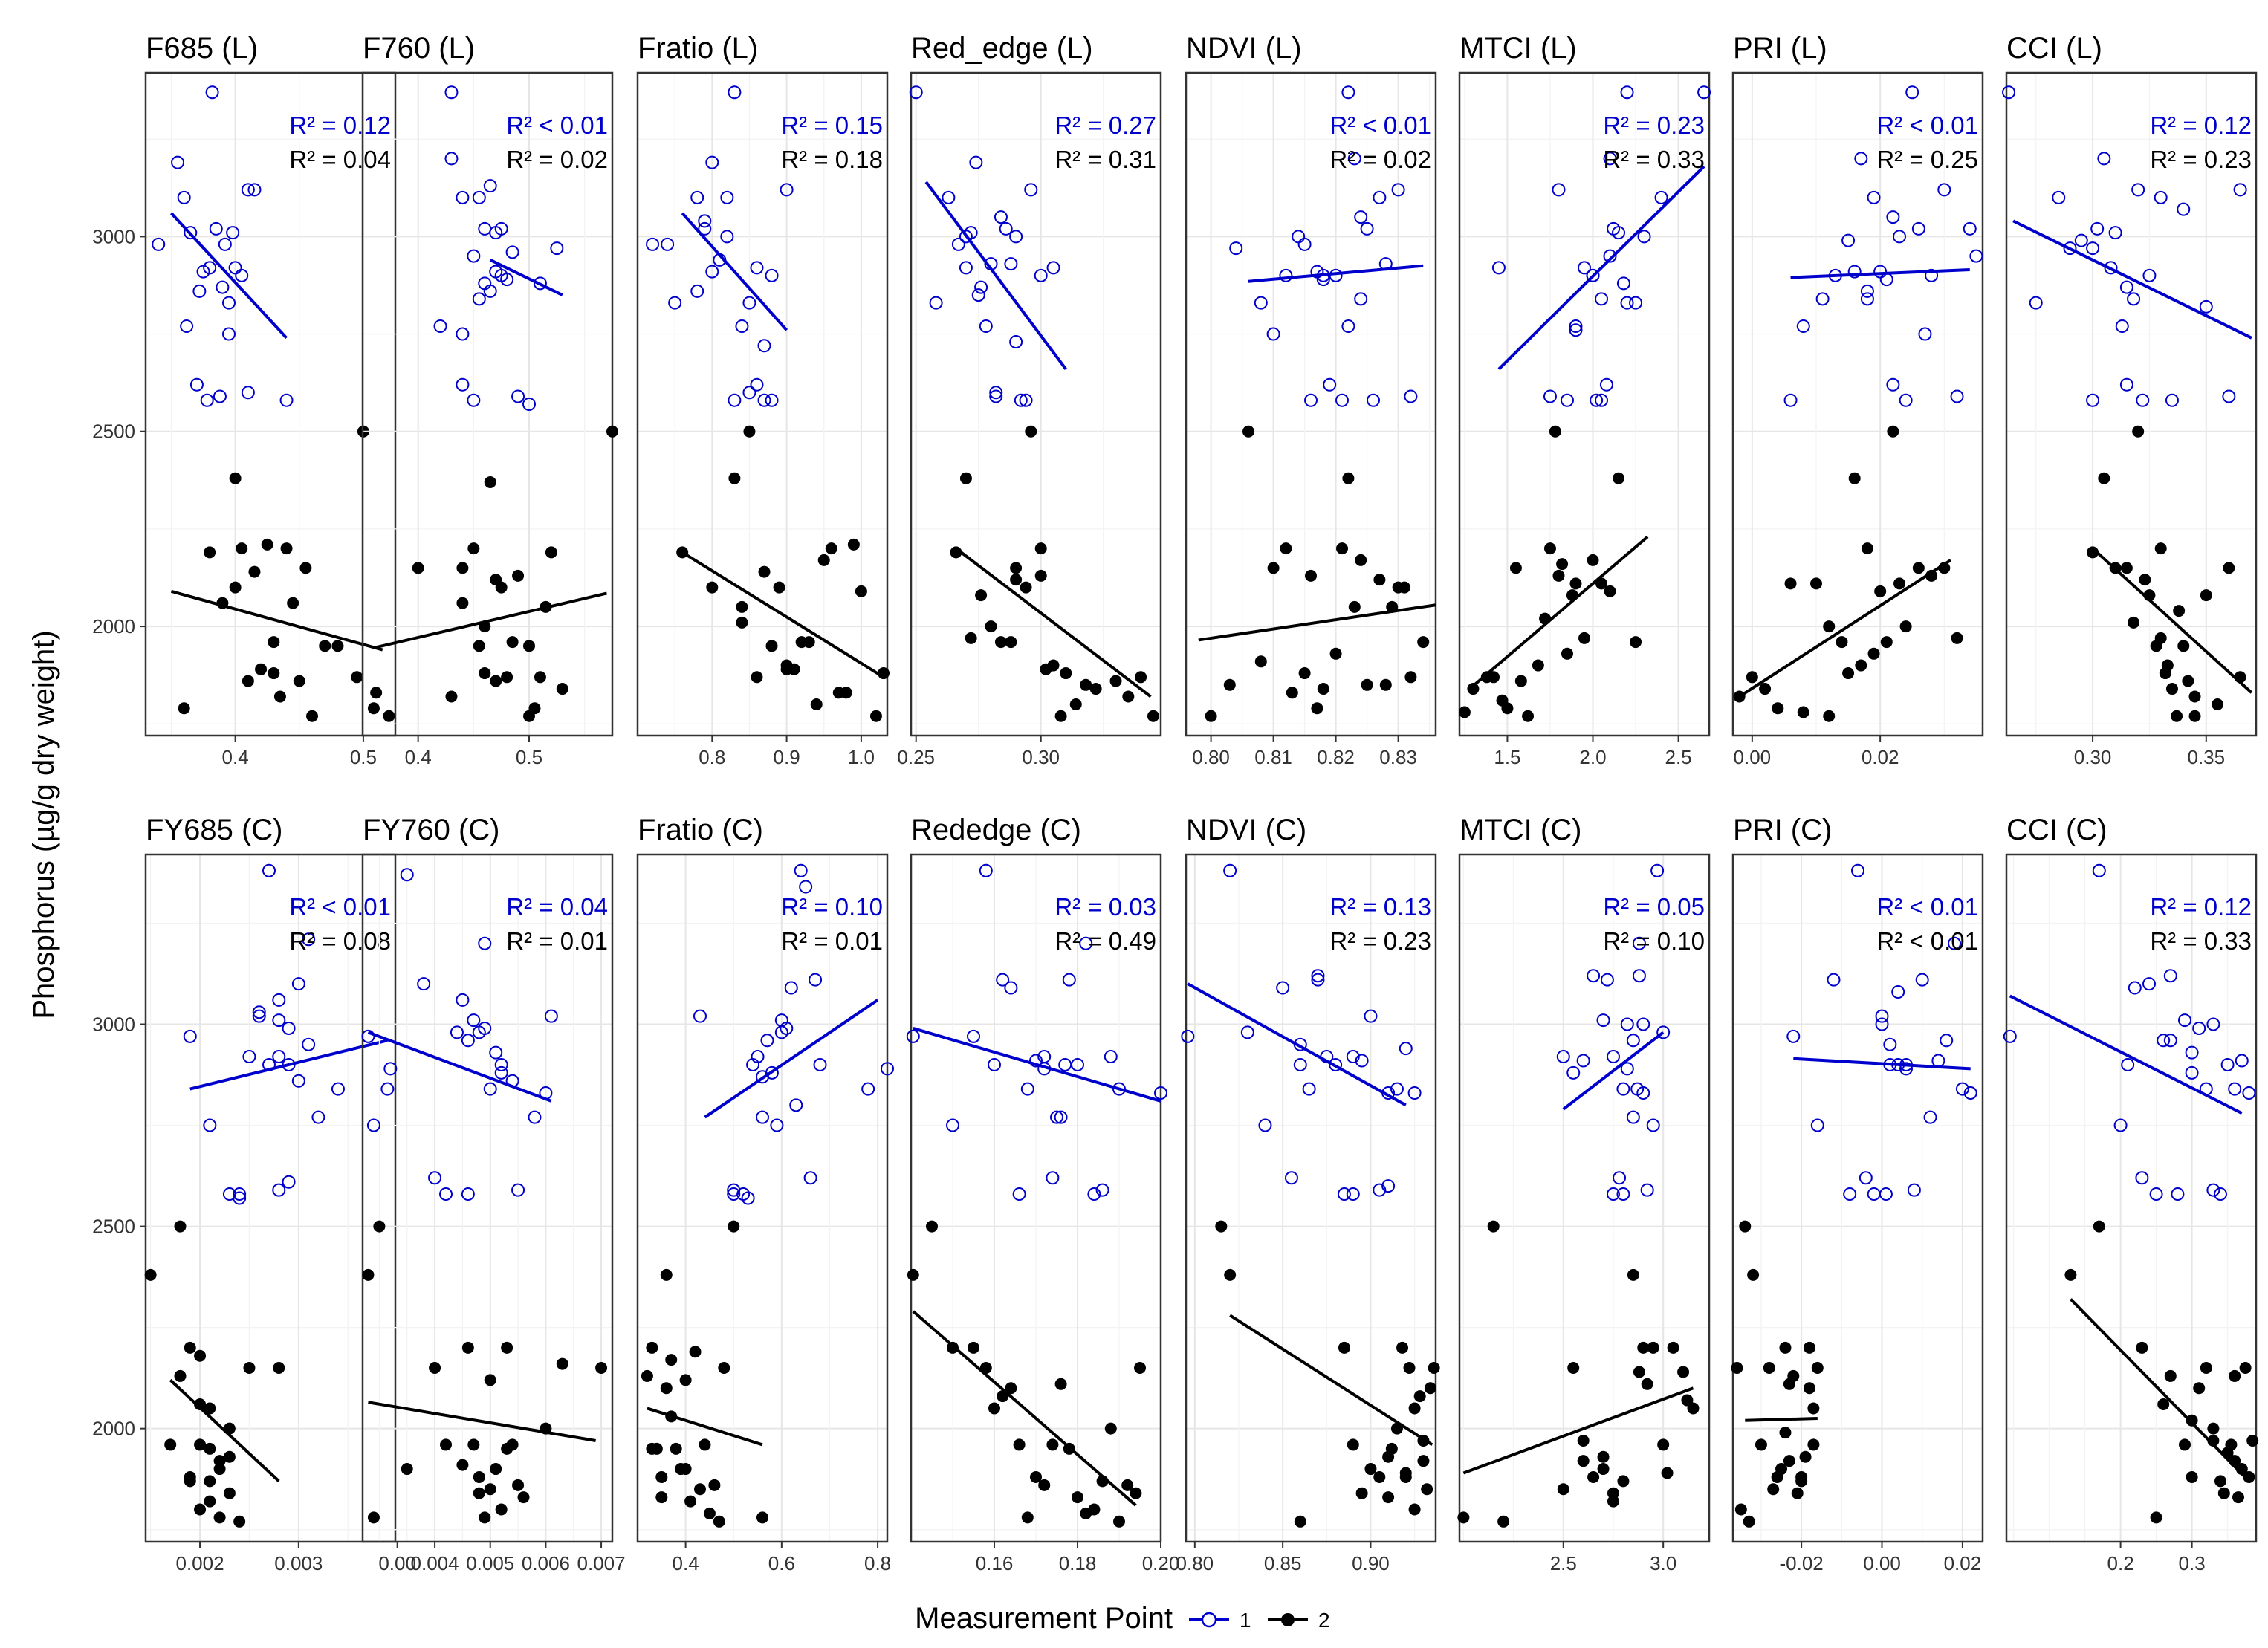 This screenshot has width=2268, height=1648. I want to click on r2-annotation: R² = 0.49, so click(1105, 941).